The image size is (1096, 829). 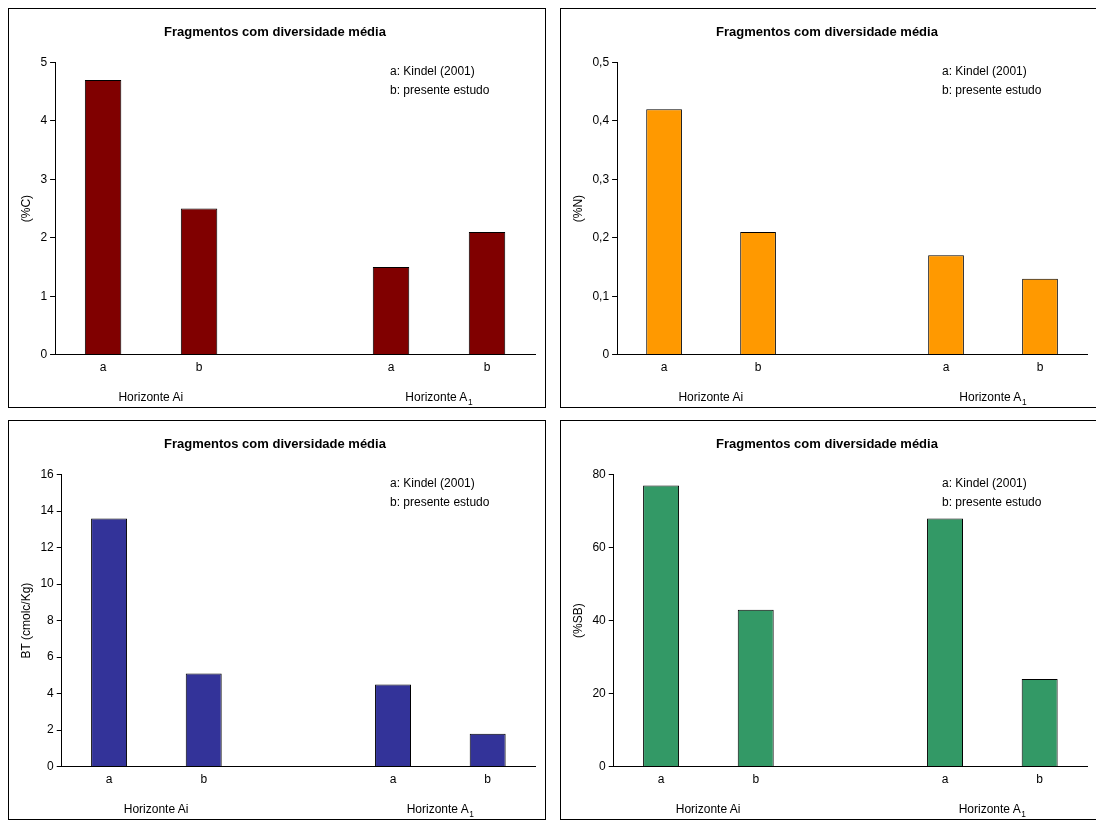 I want to click on y-tick-label: 1, so click(x=44, y=295).